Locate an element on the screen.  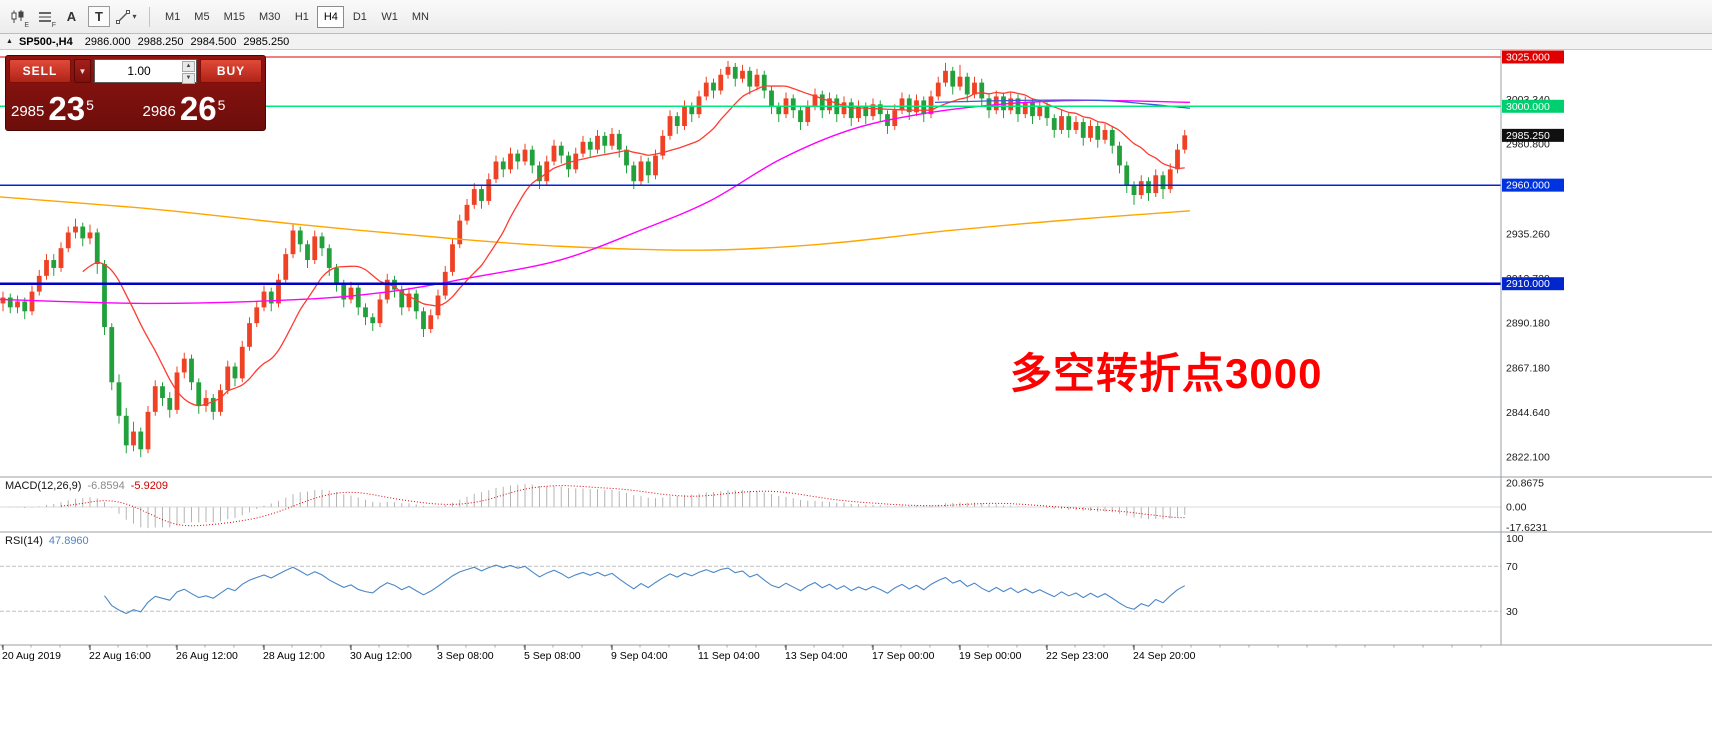
trendline-icon is located at coordinates (123, 16).